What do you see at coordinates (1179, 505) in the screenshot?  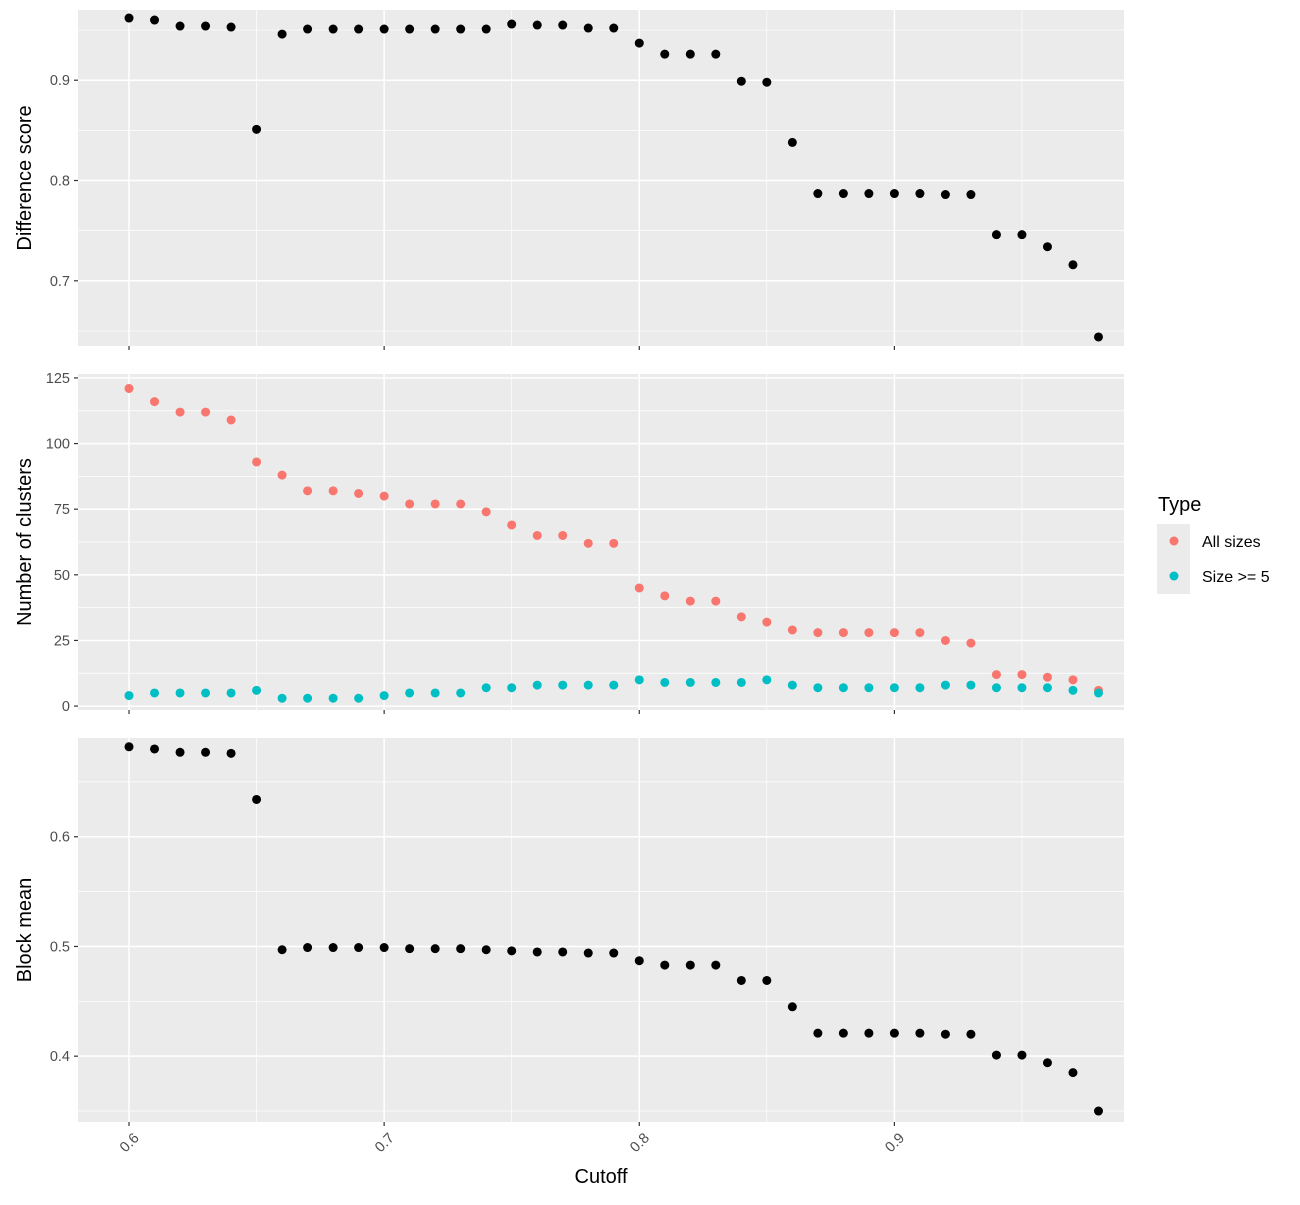 I see `legend-title: Type` at bounding box center [1179, 505].